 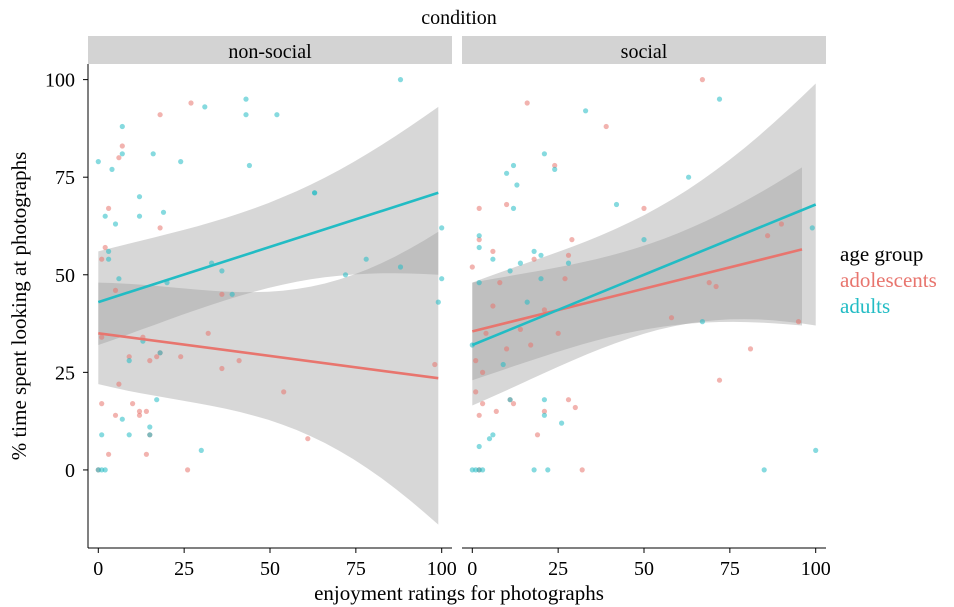 I want to click on x-tick-label: 100, so click(x=442, y=569).